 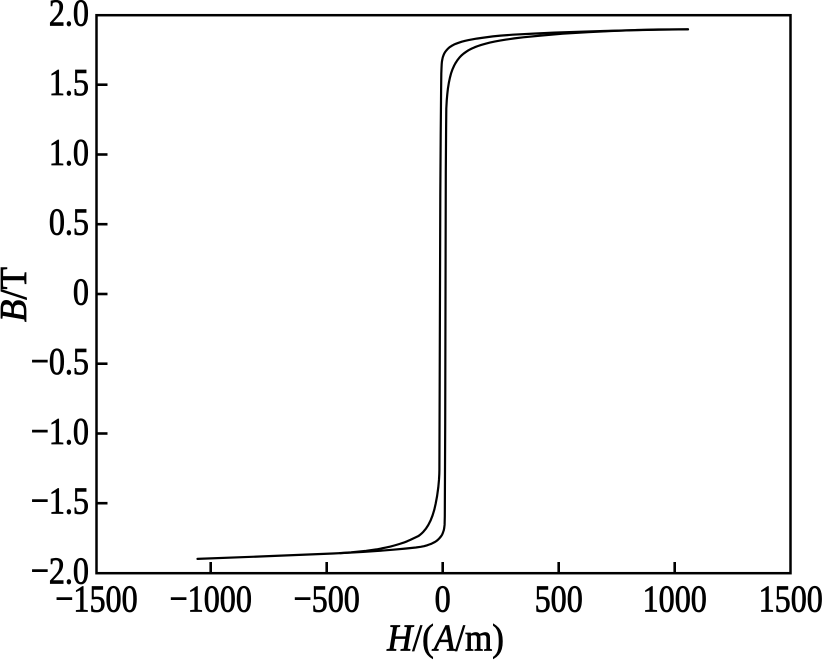 I want to click on svg-text: 500, so click(x=559, y=598).